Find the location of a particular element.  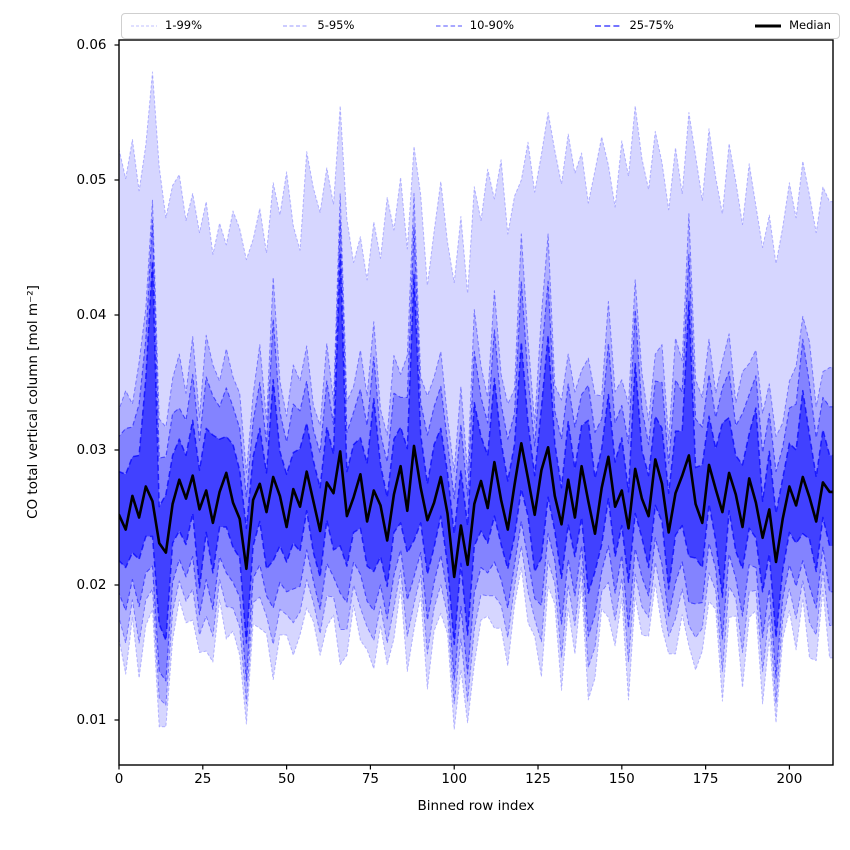

x-tick-label: 150 is located at coordinates (621, 779).